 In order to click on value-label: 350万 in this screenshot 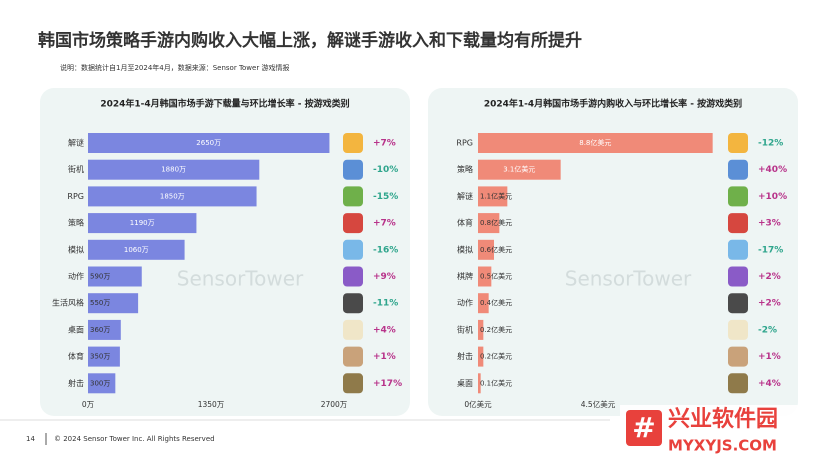, I will do `click(100, 357)`.